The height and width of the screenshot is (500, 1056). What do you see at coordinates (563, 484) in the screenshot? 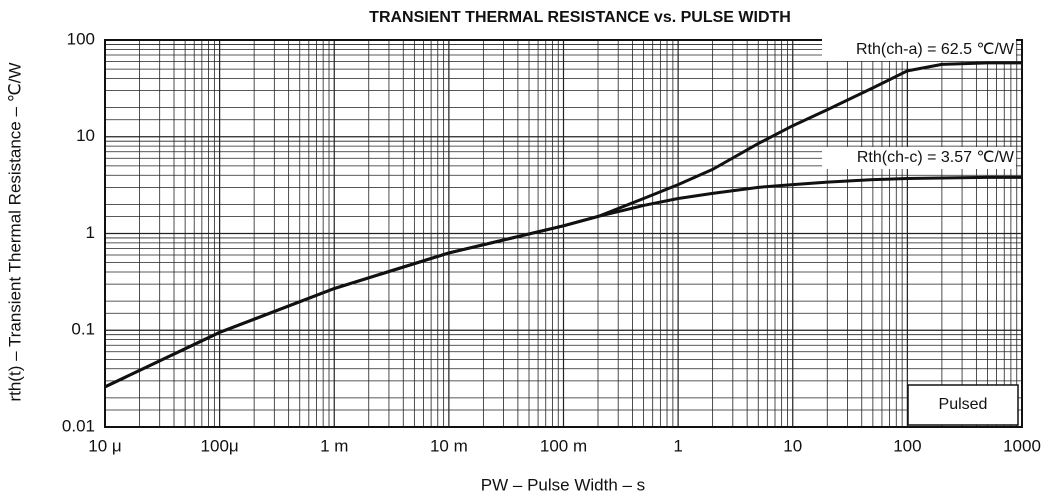
I see `x-axis-label: PW – Pulse Width – s` at bounding box center [563, 484].